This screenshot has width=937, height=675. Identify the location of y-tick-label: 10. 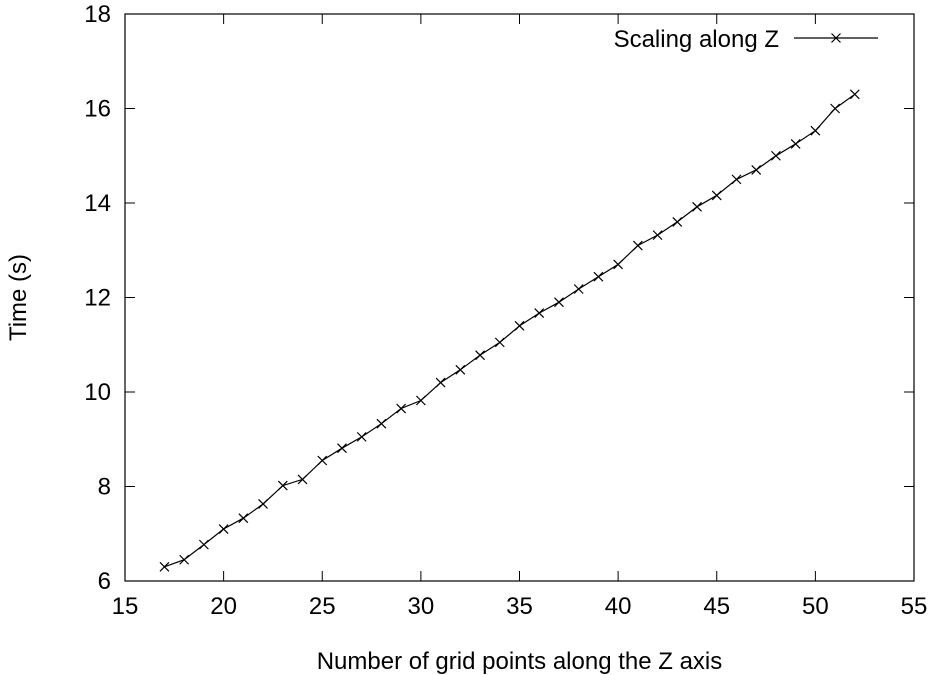
(97, 392).